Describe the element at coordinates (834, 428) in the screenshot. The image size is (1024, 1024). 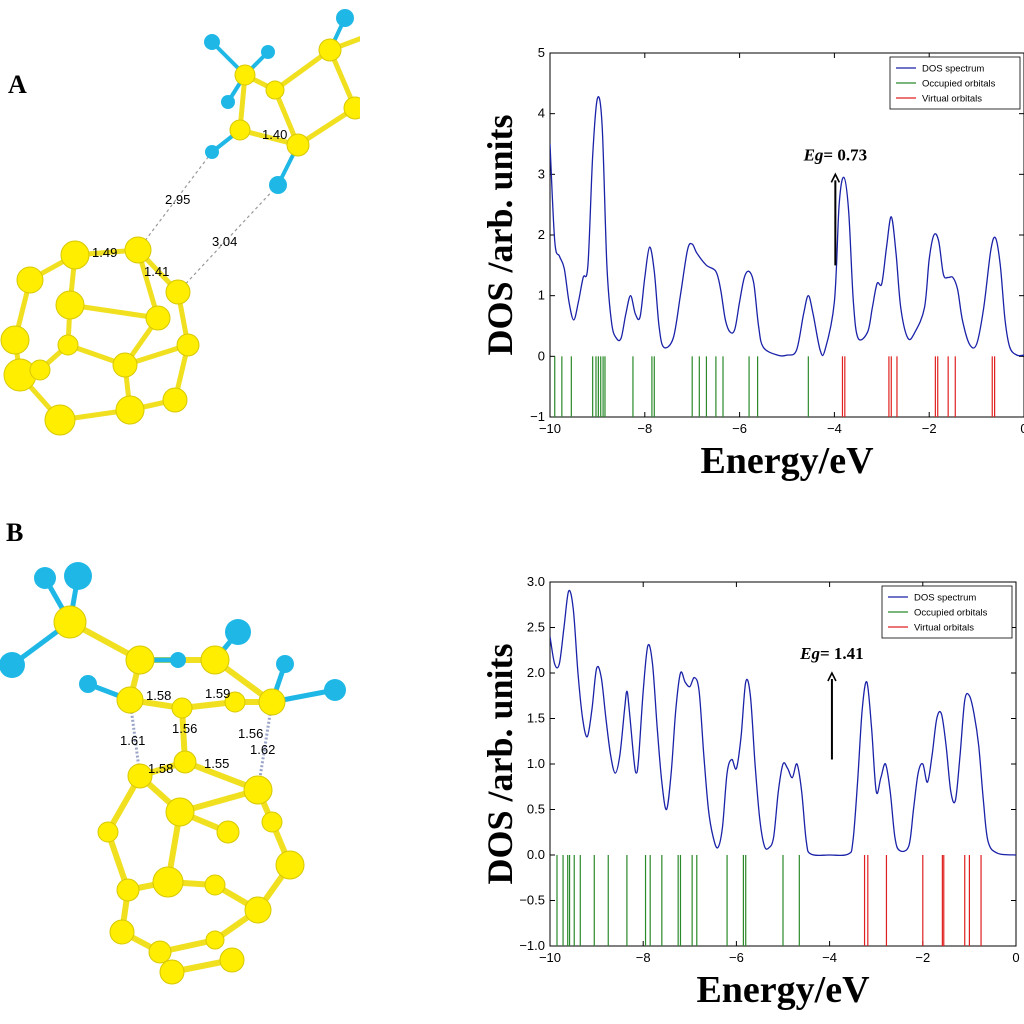
I see `chart-0-xtick-label-3: −4` at that location.